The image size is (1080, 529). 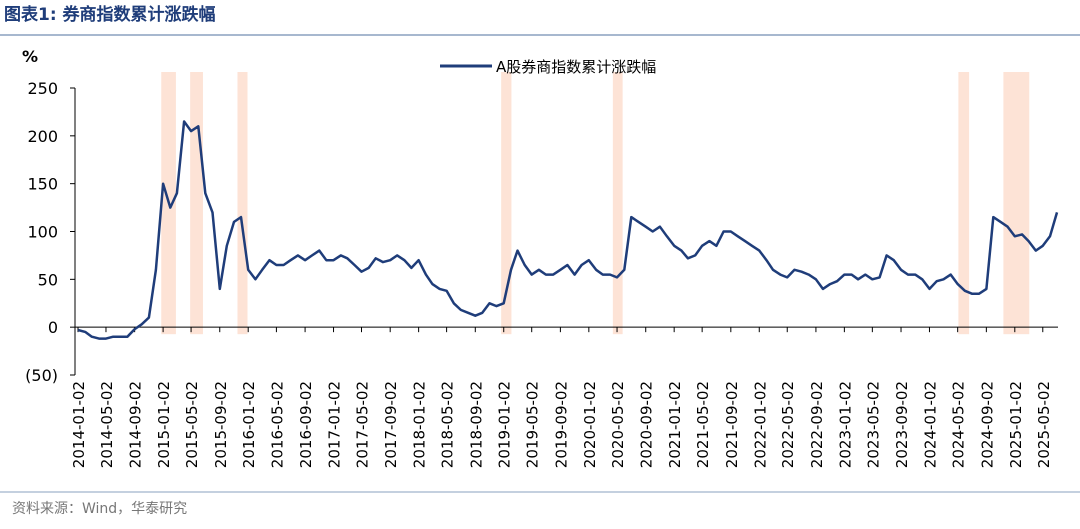 What do you see at coordinates (42, 136) in the screenshot?
I see `y-tick-label: 200` at bounding box center [42, 136].